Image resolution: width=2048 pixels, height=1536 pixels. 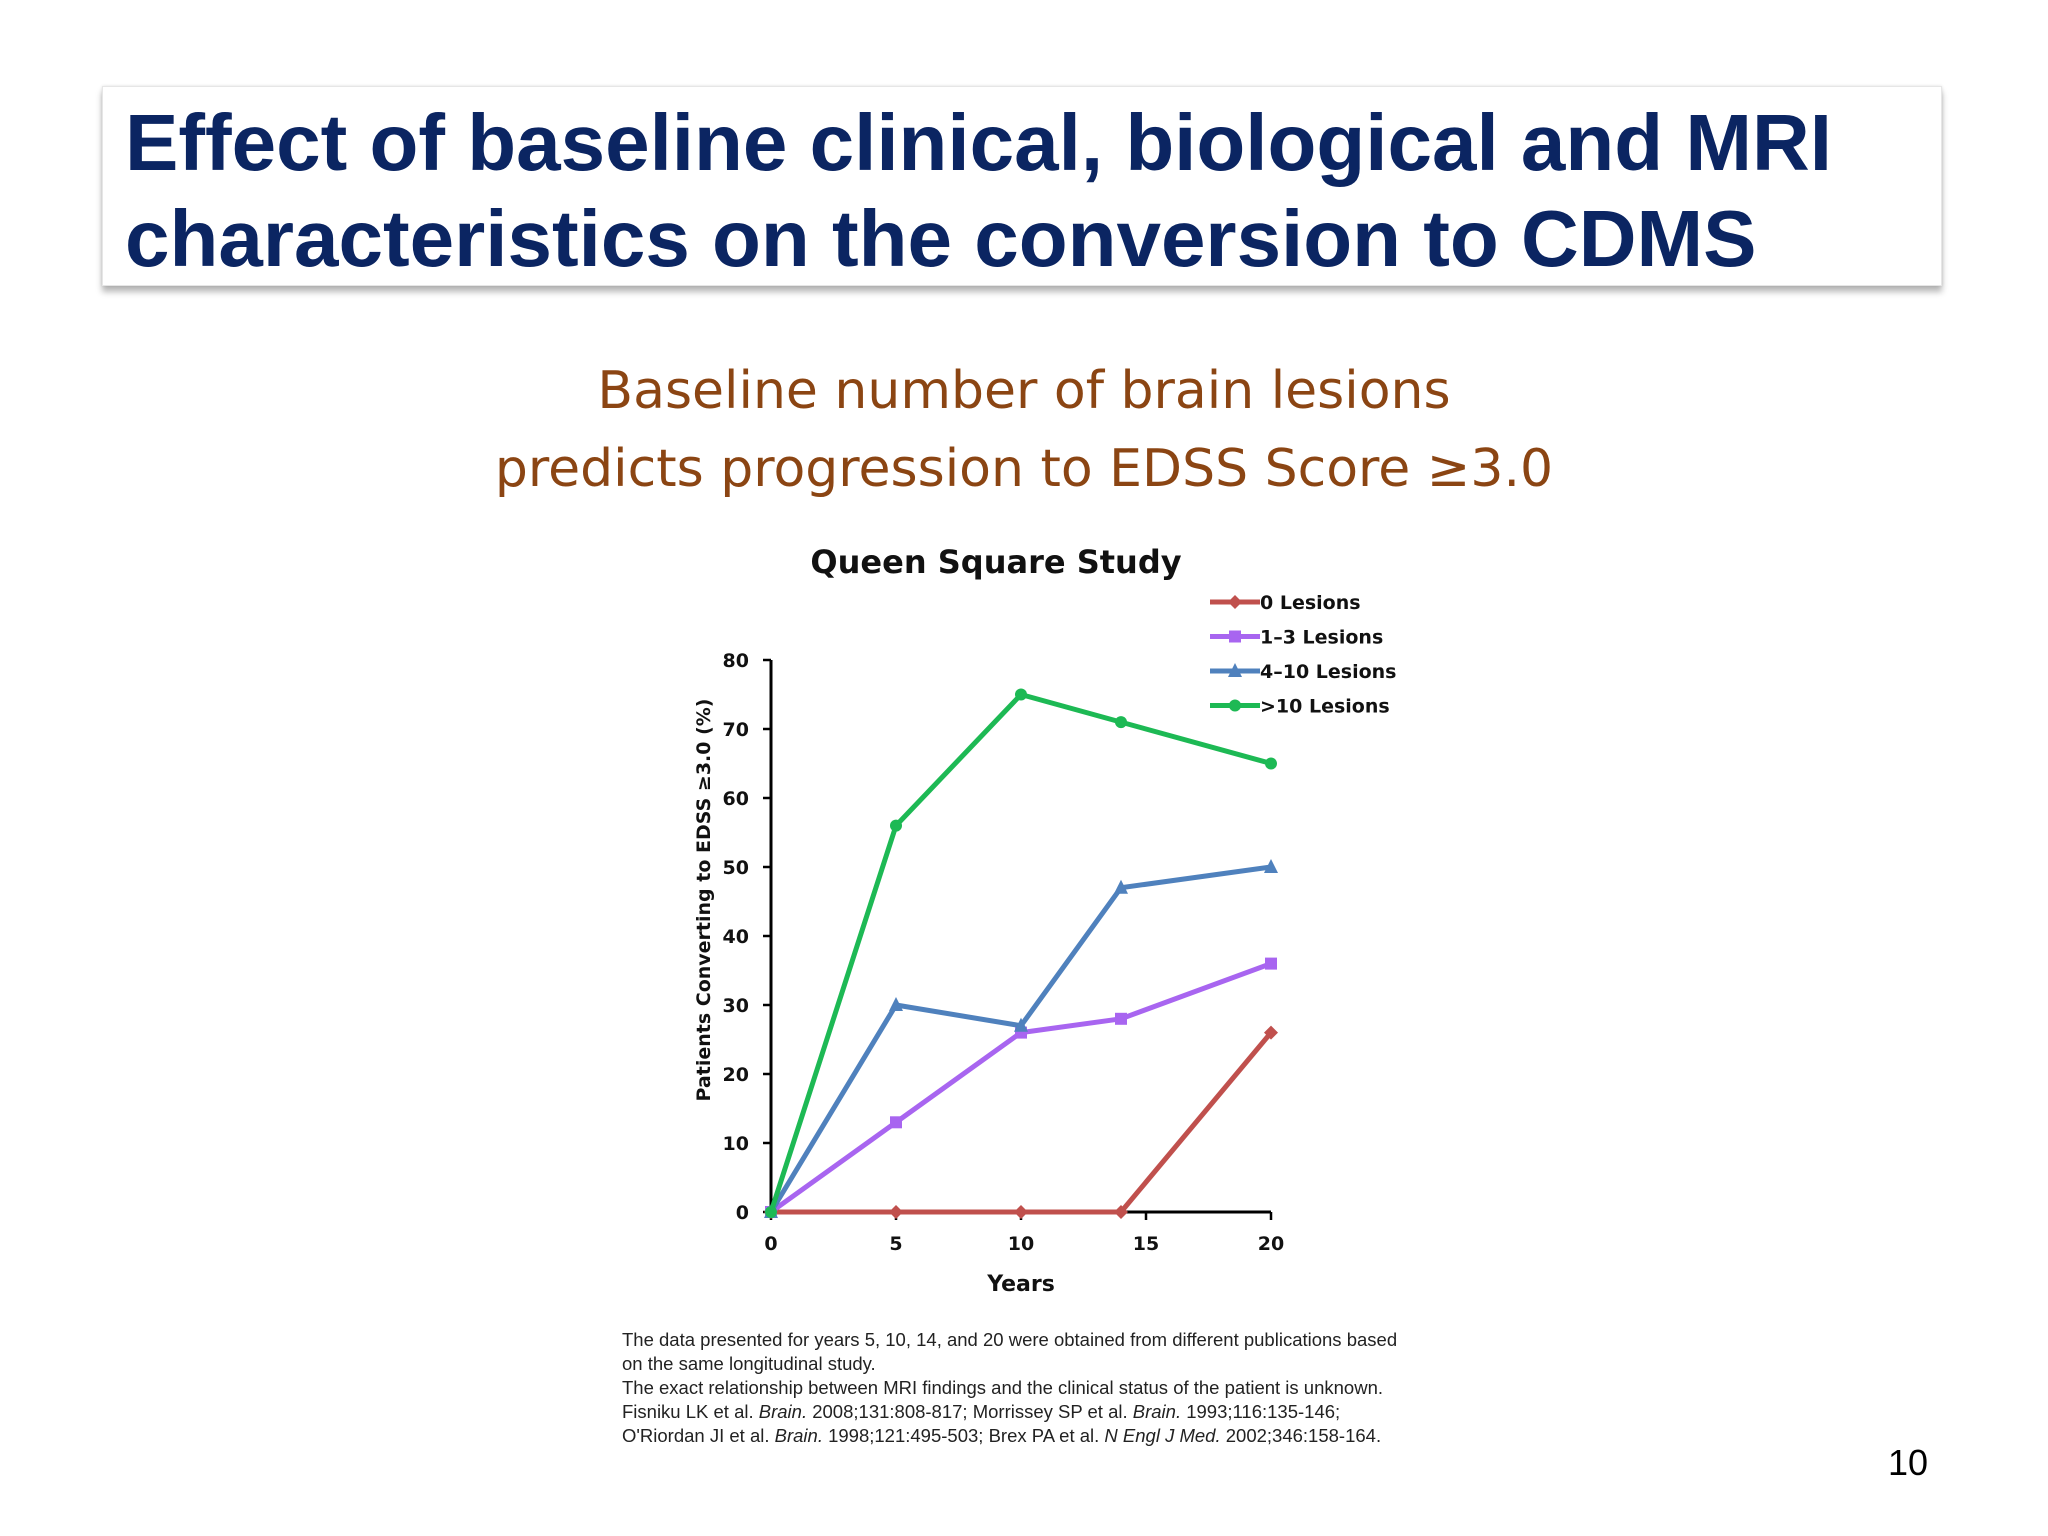 What do you see at coordinates (1146, 1244) in the screenshot?
I see `x-tick-label: 15` at bounding box center [1146, 1244].